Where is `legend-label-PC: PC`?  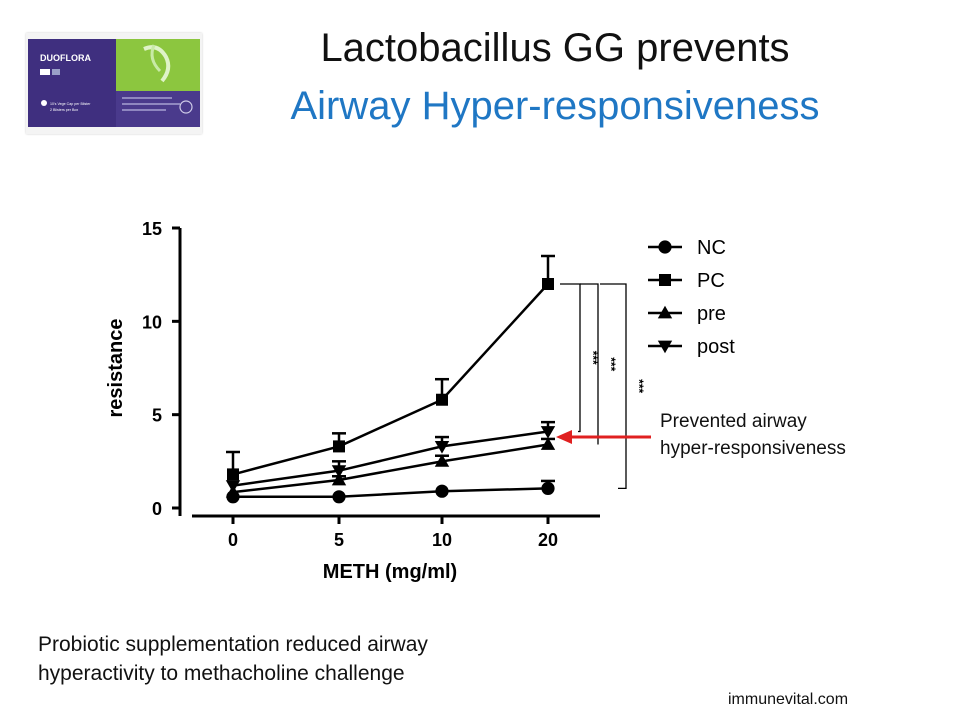
legend-label-PC: PC is located at coordinates (711, 281).